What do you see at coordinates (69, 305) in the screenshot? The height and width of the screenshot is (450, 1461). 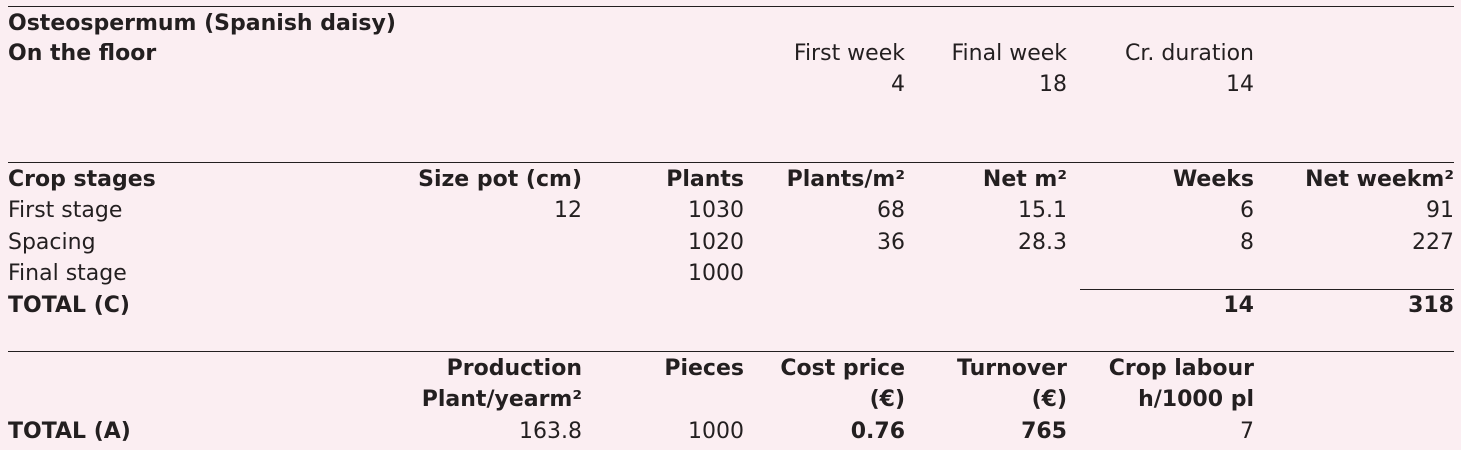 I see `total-c-label: TOTAL (C)` at bounding box center [69, 305].